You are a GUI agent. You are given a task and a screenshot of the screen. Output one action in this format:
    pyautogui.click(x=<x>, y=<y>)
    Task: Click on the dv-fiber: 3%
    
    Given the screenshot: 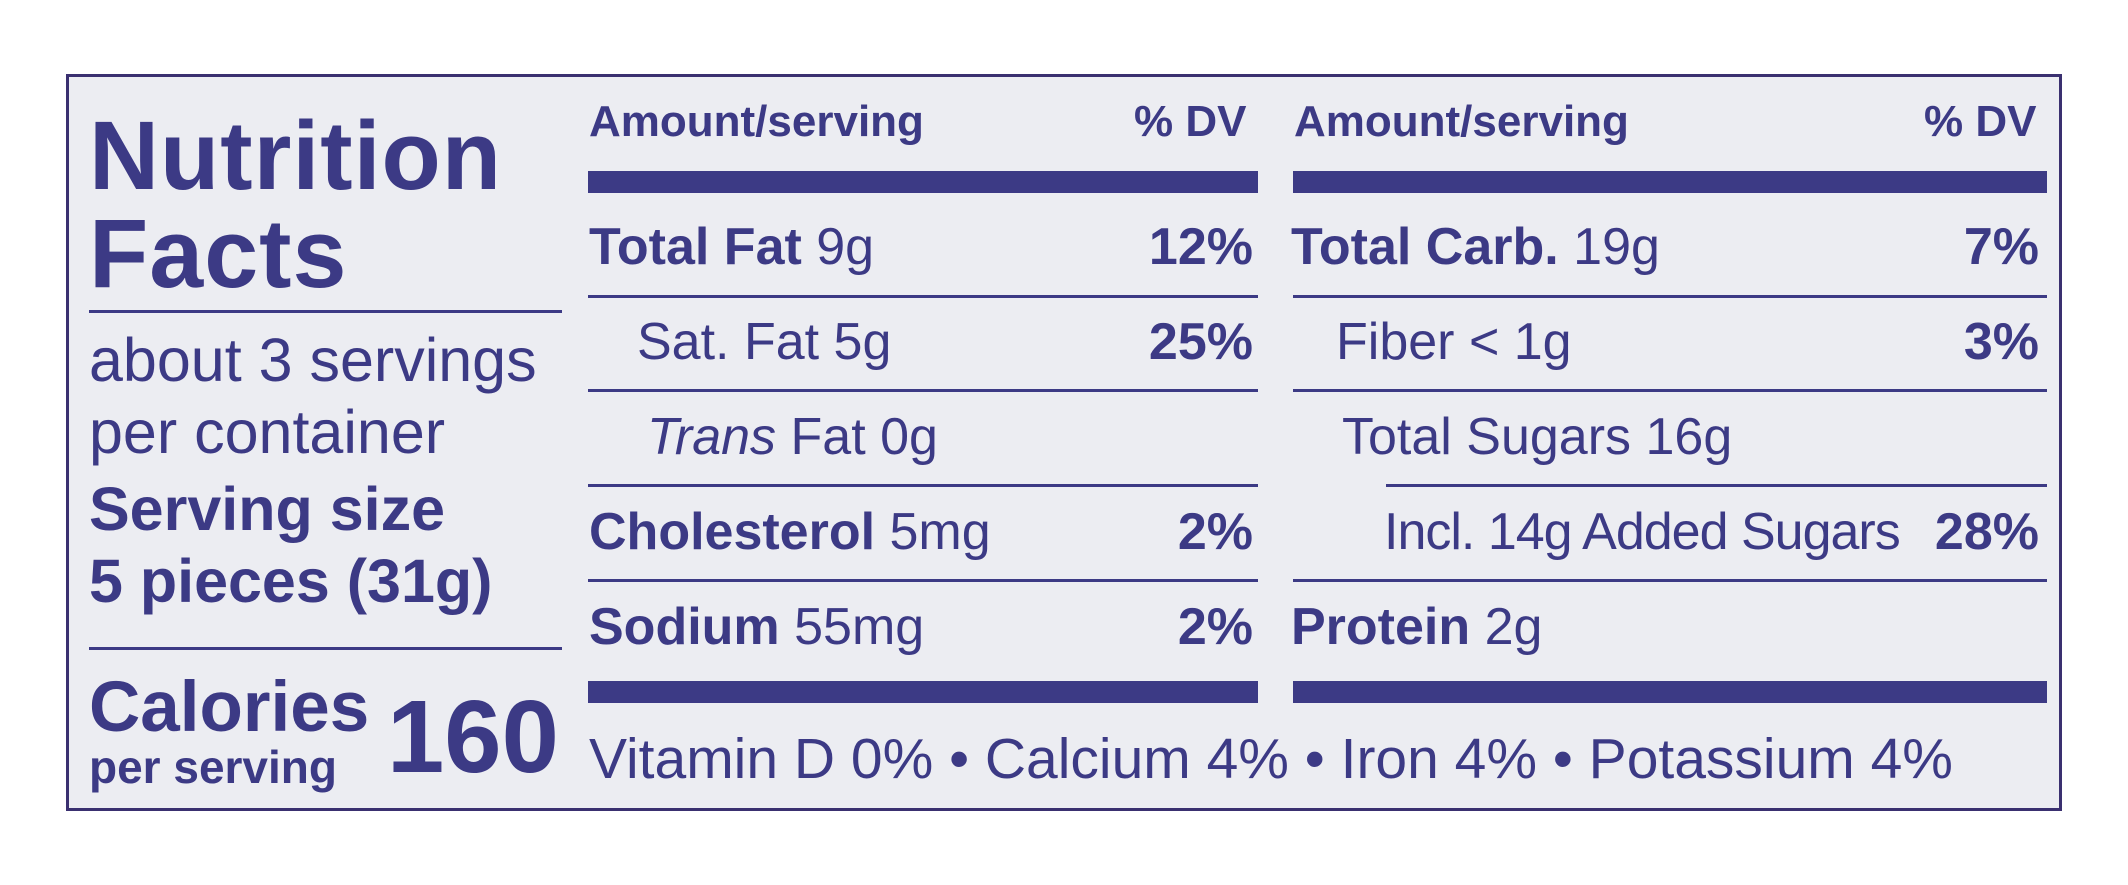 What is the action you would take?
    pyautogui.click(x=2001, y=342)
    